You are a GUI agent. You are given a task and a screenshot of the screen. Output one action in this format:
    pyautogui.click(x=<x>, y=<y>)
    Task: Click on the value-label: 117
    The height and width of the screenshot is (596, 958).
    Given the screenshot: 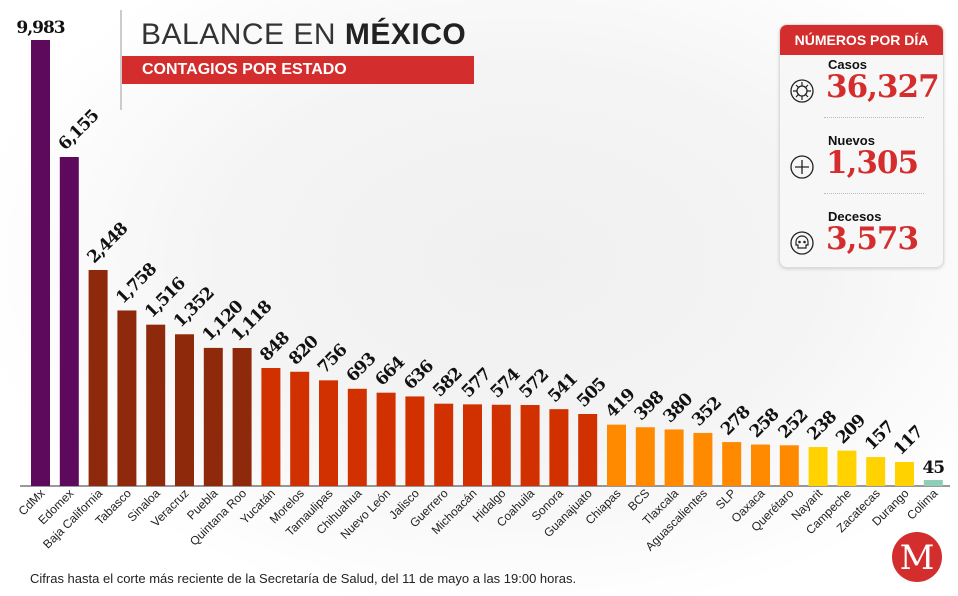 What is the action you would take?
    pyautogui.click(x=908, y=440)
    